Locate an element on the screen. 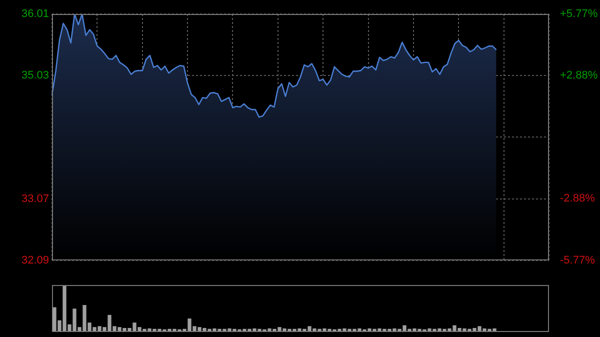 Image resolution: width=600 pixels, height=337 pixels. y-tick-label: 33.07 is located at coordinates (35, 198).